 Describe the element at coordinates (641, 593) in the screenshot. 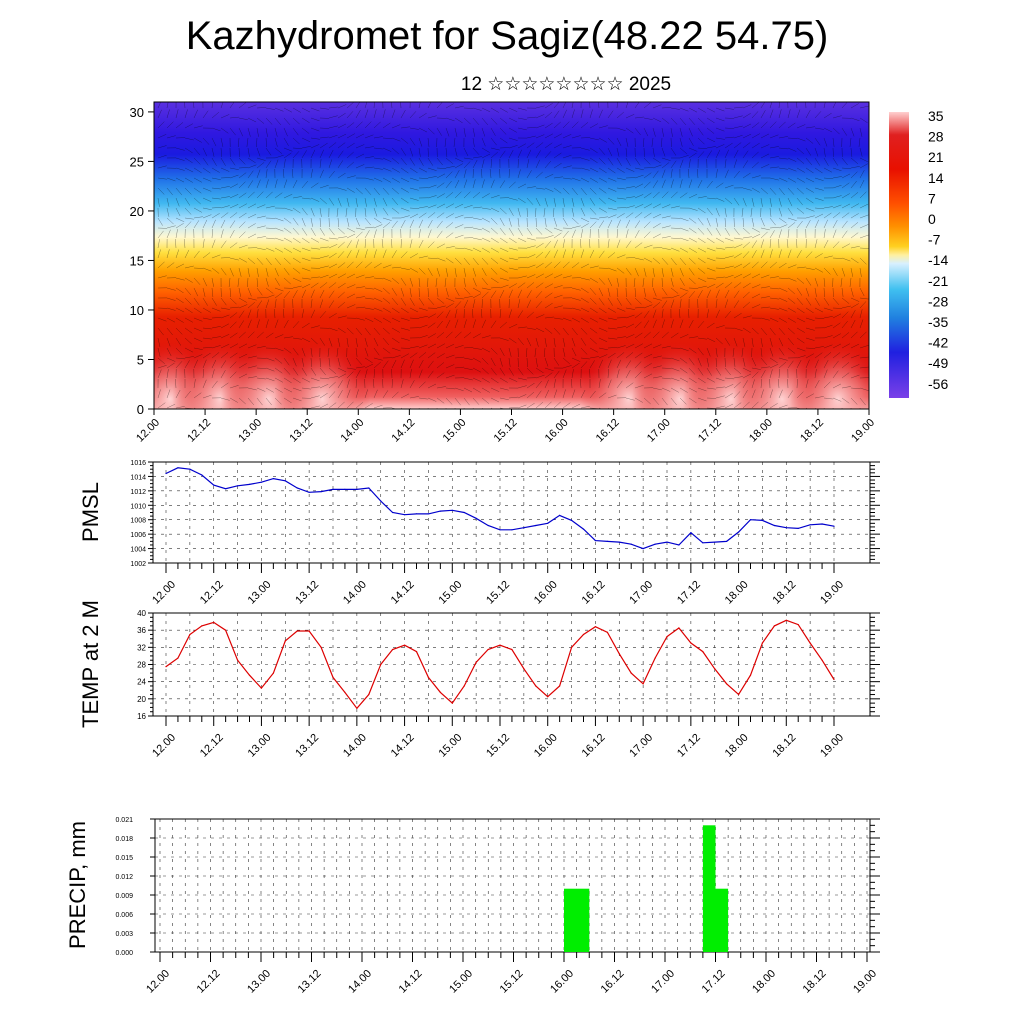

I see `x-tick-label: 17.00` at that location.